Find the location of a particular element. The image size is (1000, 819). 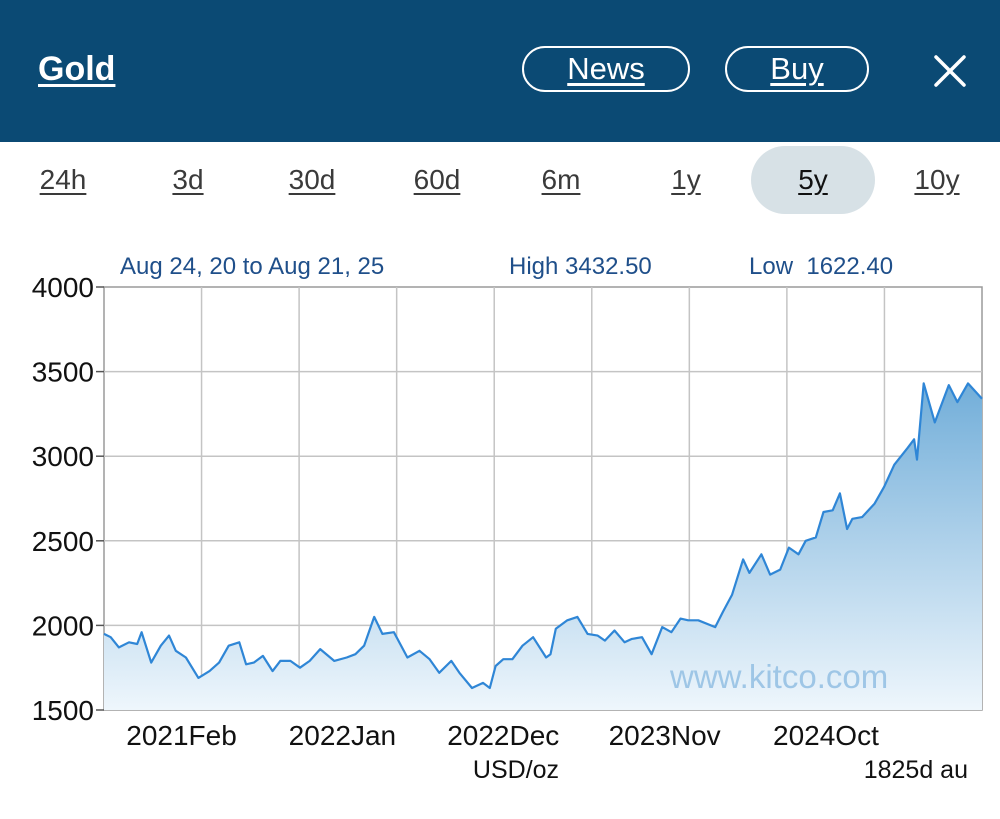

range-tabs: 24h 3d 30d 60d 6m 1y 5y 10y is located at coordinates (500, 180).